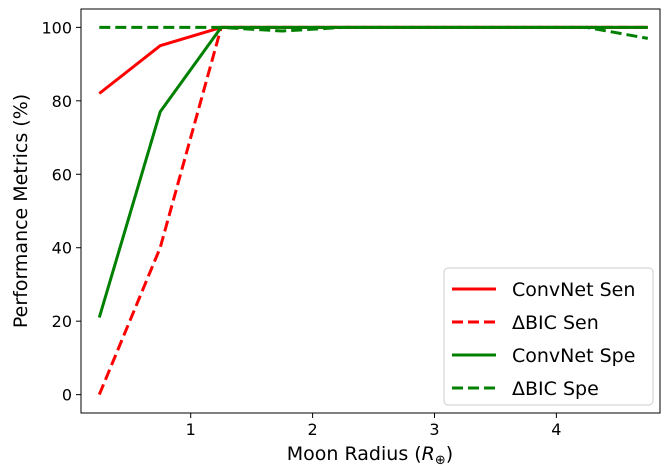  What do you see at coordinates (434, 429) in the screenshot?
I see `x-tick-label: 3` at bounding box center [434, 429].